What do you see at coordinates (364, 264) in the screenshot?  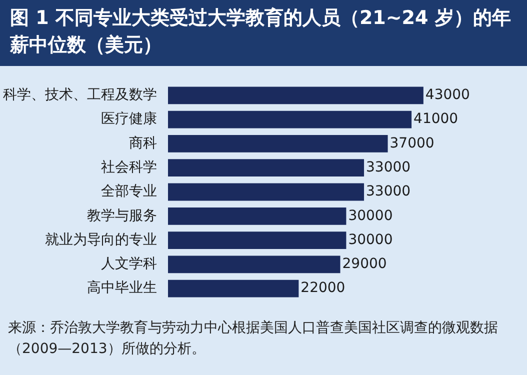 I see `data-label: 29000` at bounding box center [364, 264].